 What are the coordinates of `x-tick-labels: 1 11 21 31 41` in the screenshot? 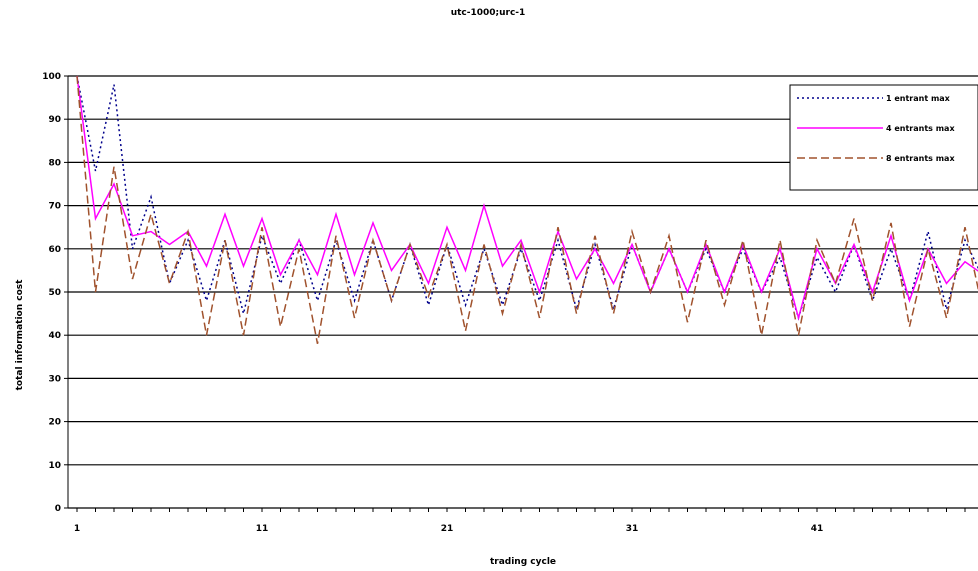 It's located at (448, 529).